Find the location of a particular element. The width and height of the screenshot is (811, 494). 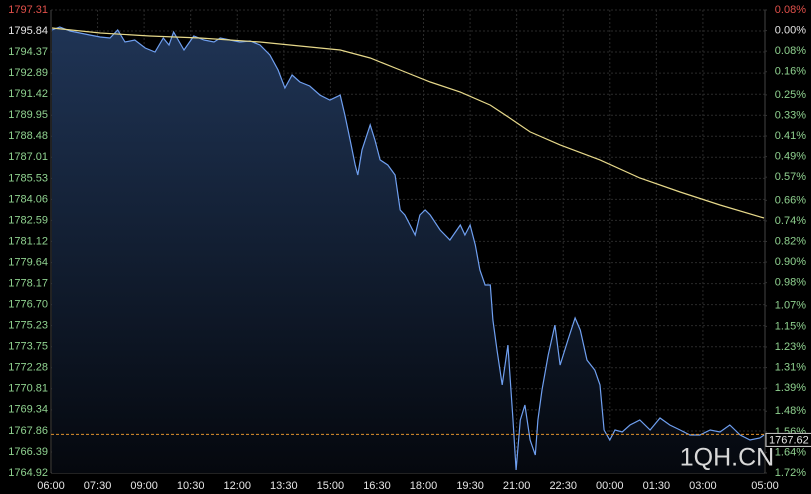

x-tick-label: 07:30 is located at coordinates (98, 486).